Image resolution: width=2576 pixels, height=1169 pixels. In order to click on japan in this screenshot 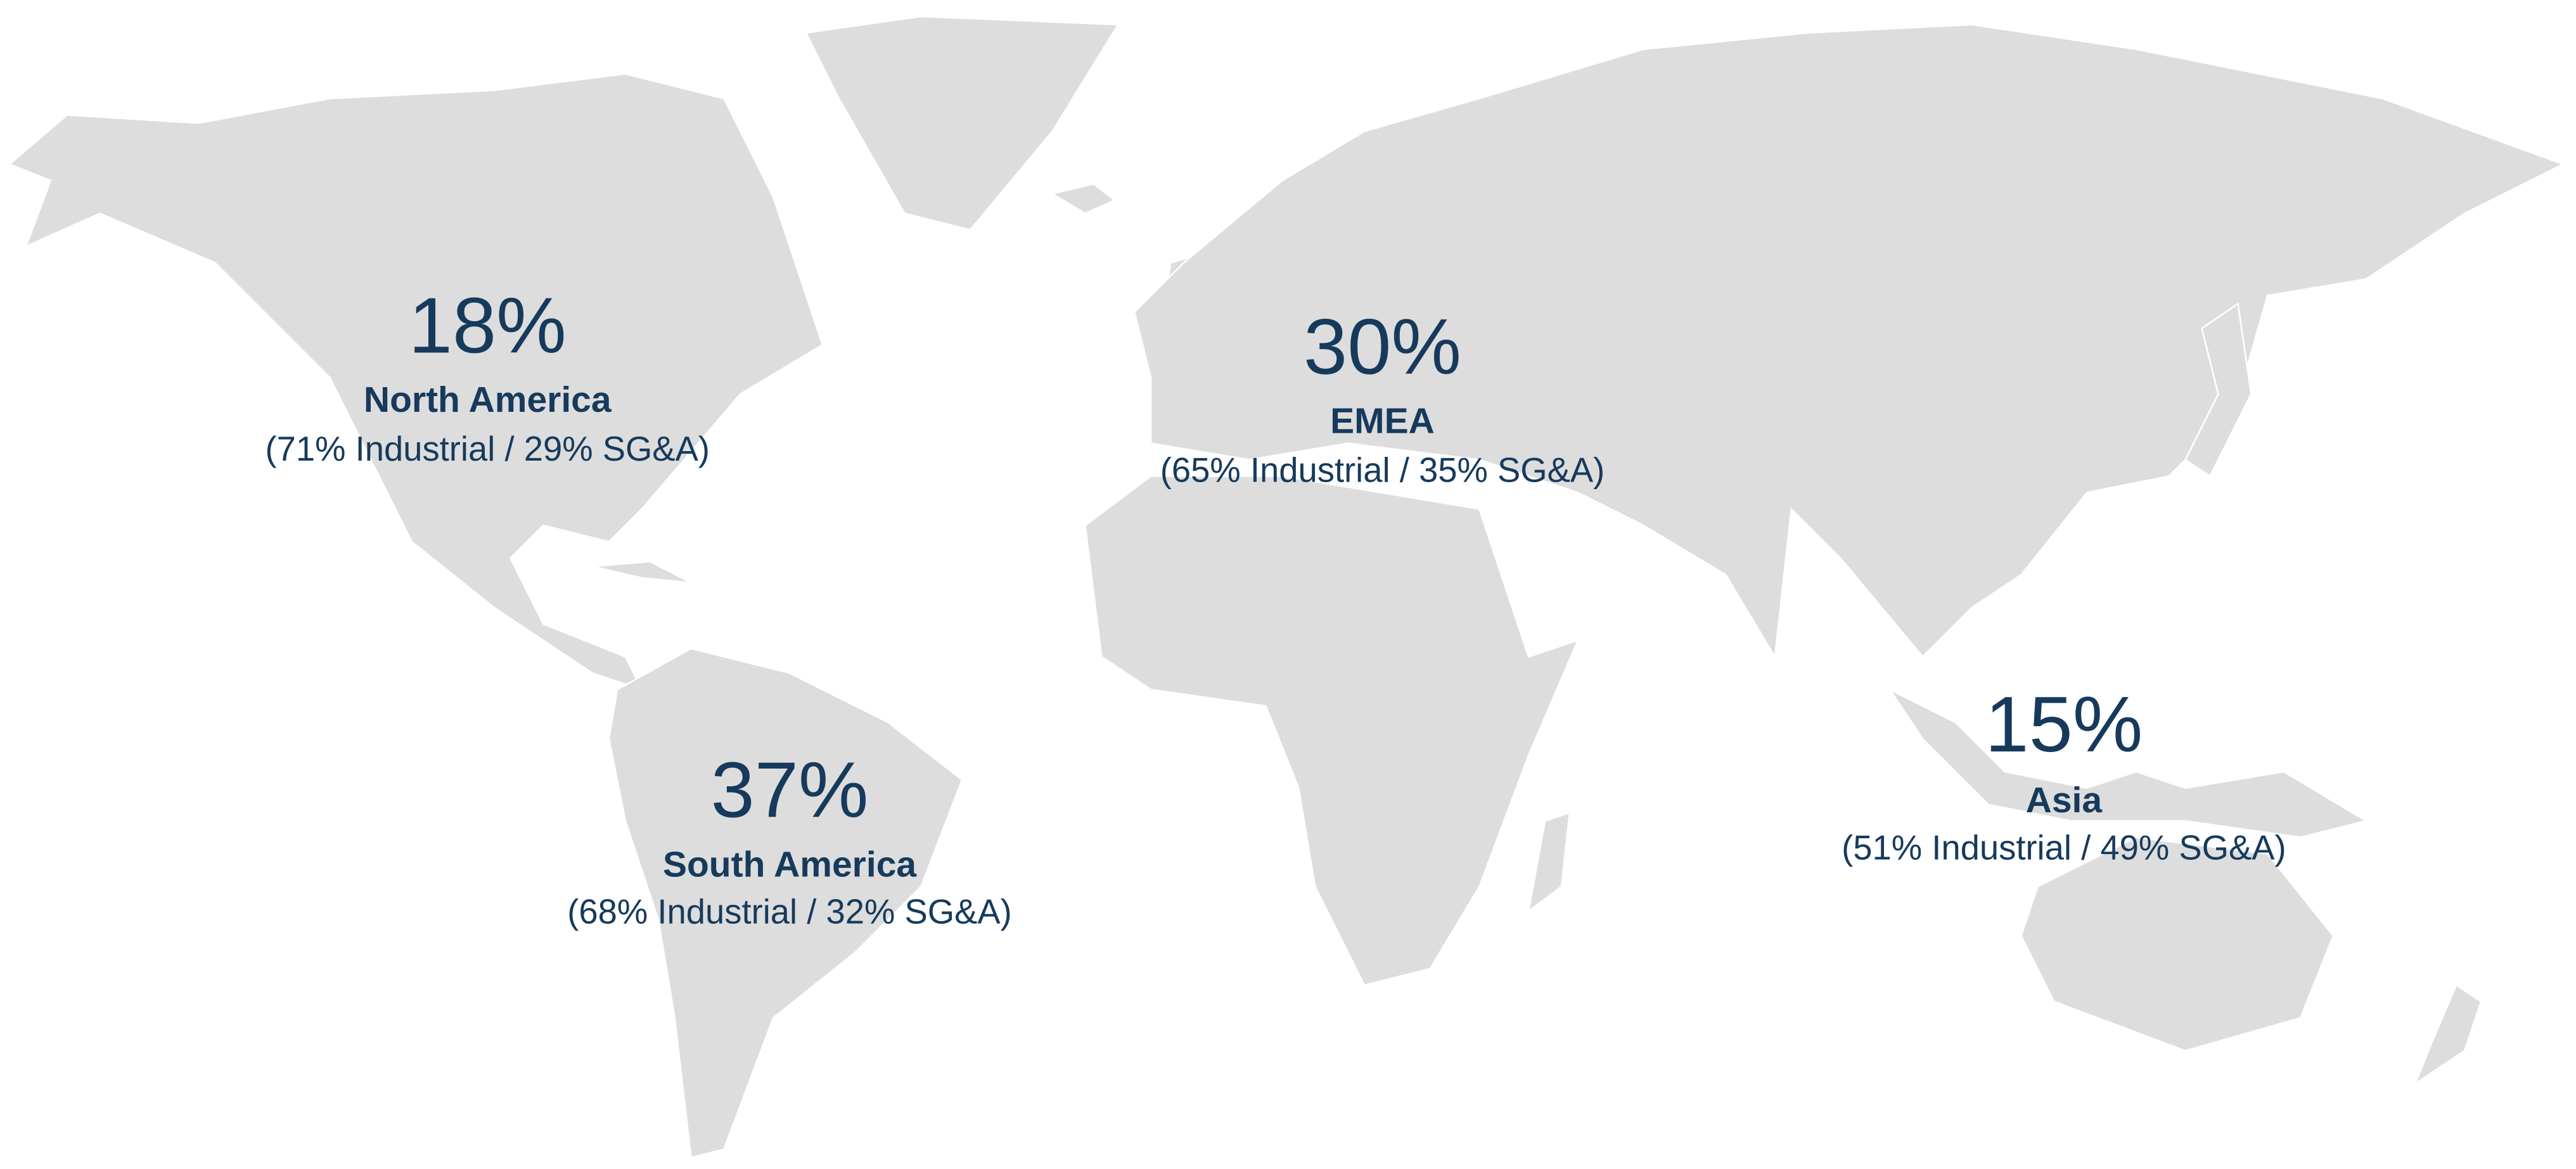, I will do `click(2218, 390)`.